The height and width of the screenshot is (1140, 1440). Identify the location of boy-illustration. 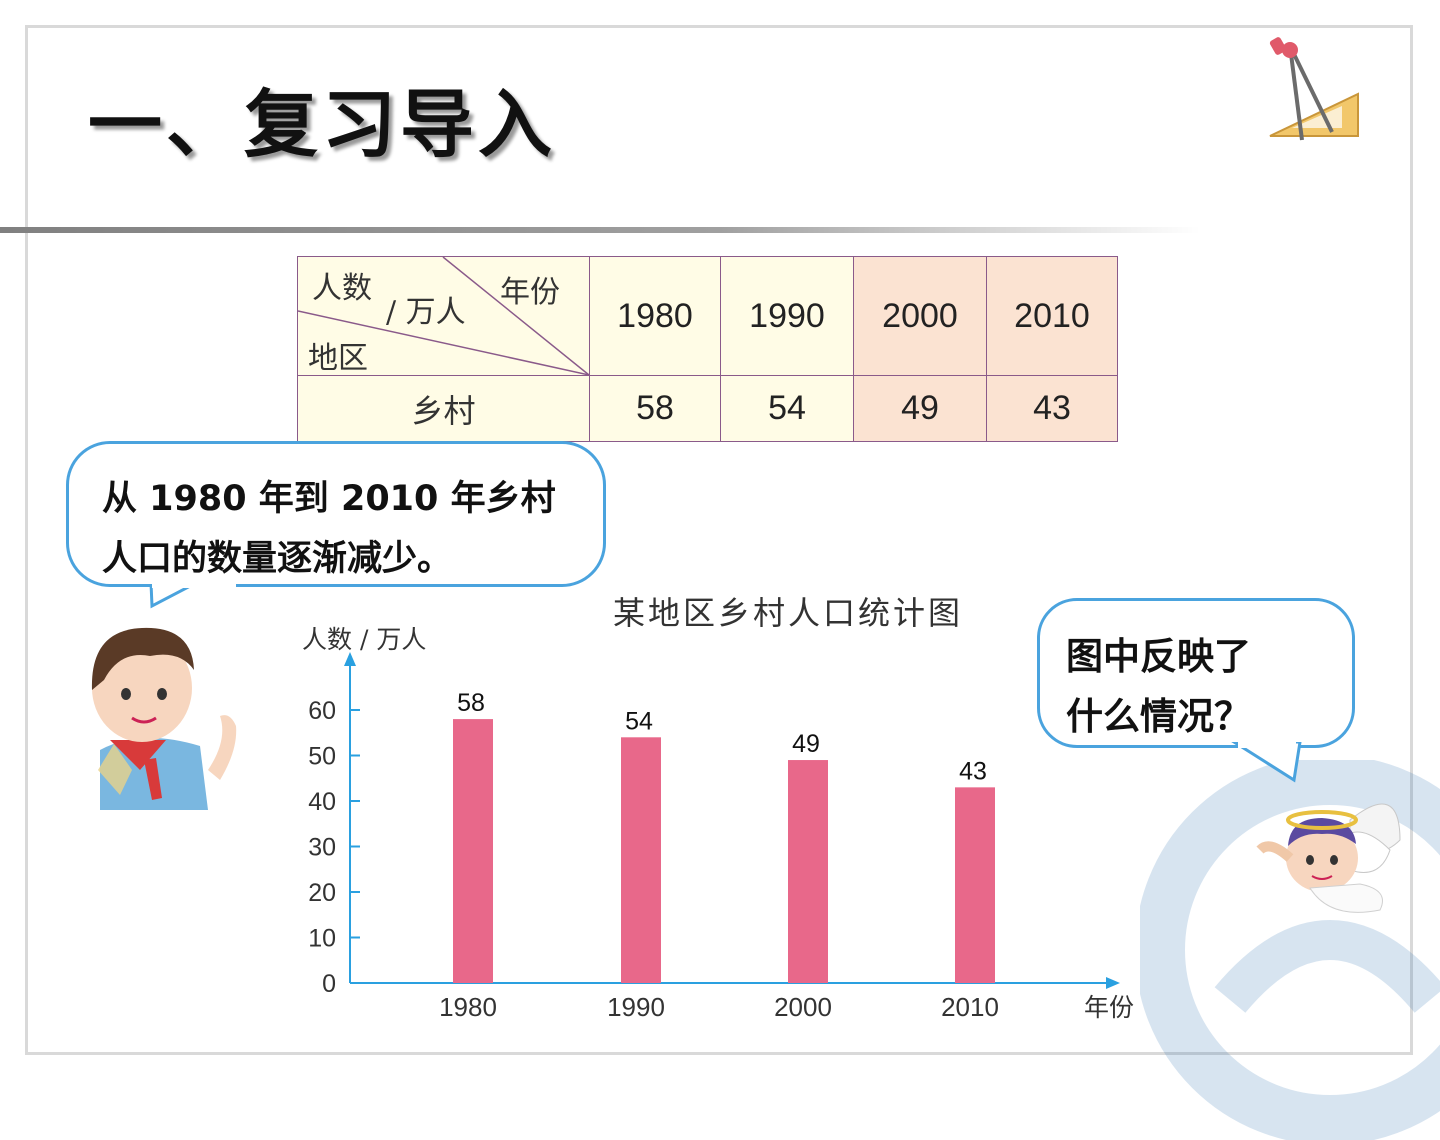
(164, 718).